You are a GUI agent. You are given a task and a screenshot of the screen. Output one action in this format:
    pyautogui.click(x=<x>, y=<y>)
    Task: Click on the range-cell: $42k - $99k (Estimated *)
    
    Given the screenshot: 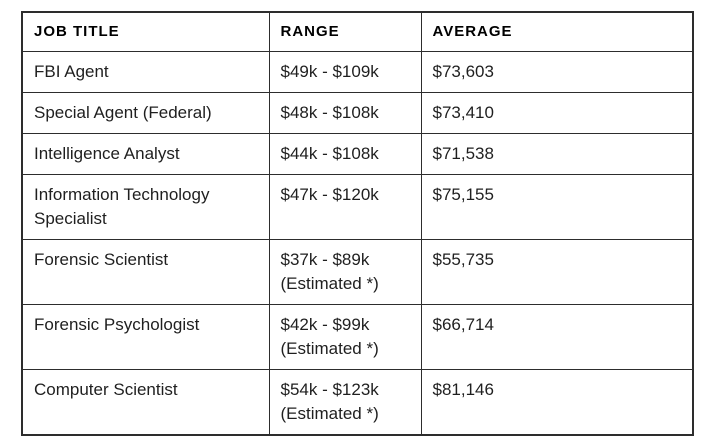 What is the action you would take?
    pyautogui.click(x=345, y=337)
    